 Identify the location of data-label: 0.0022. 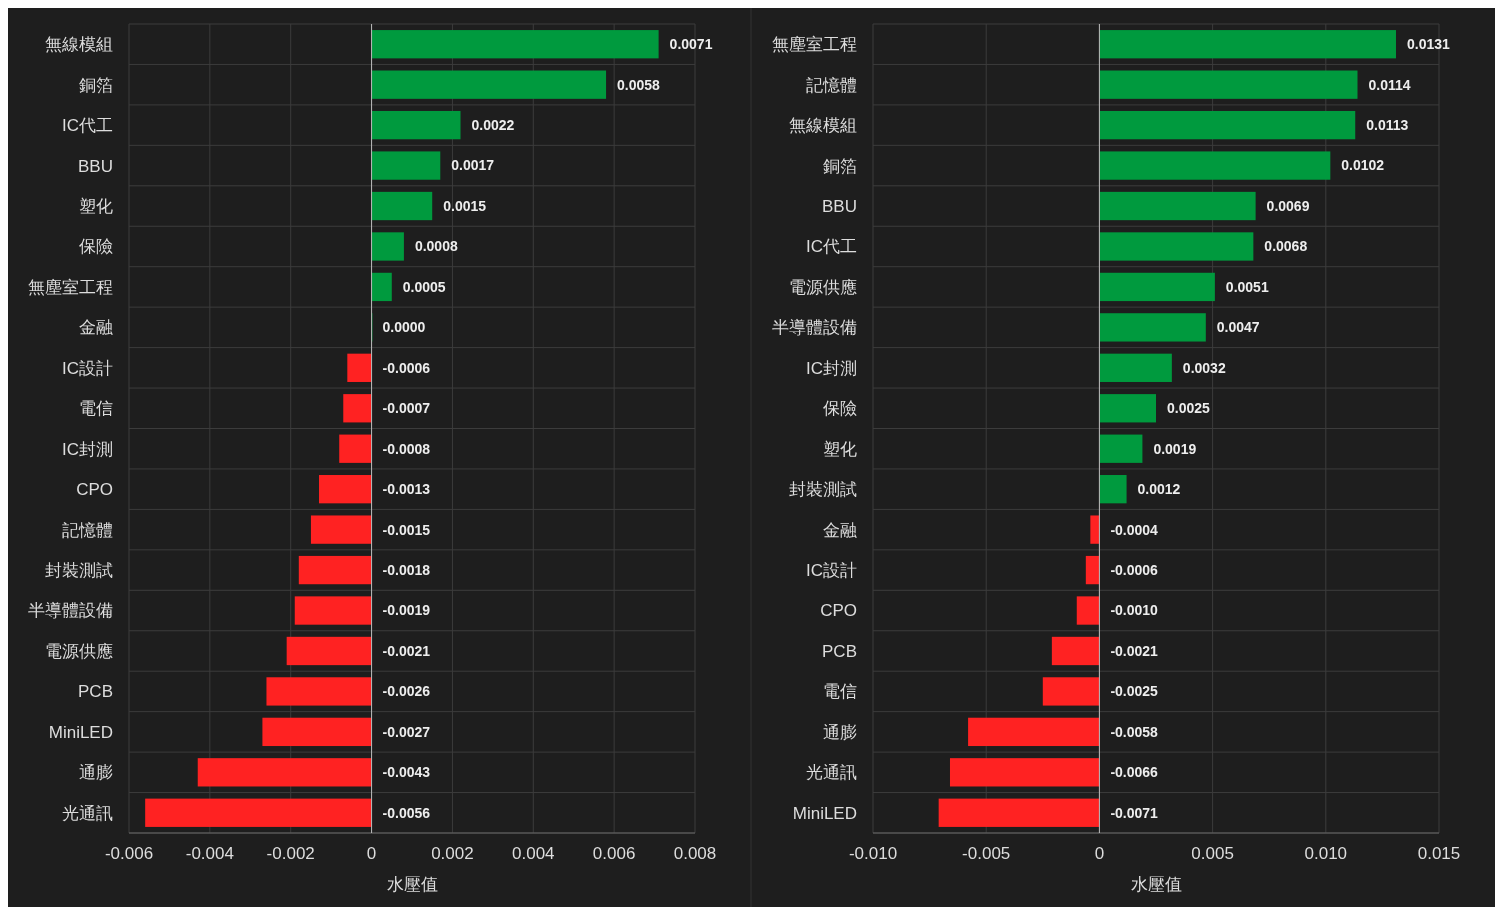
(493, 125).